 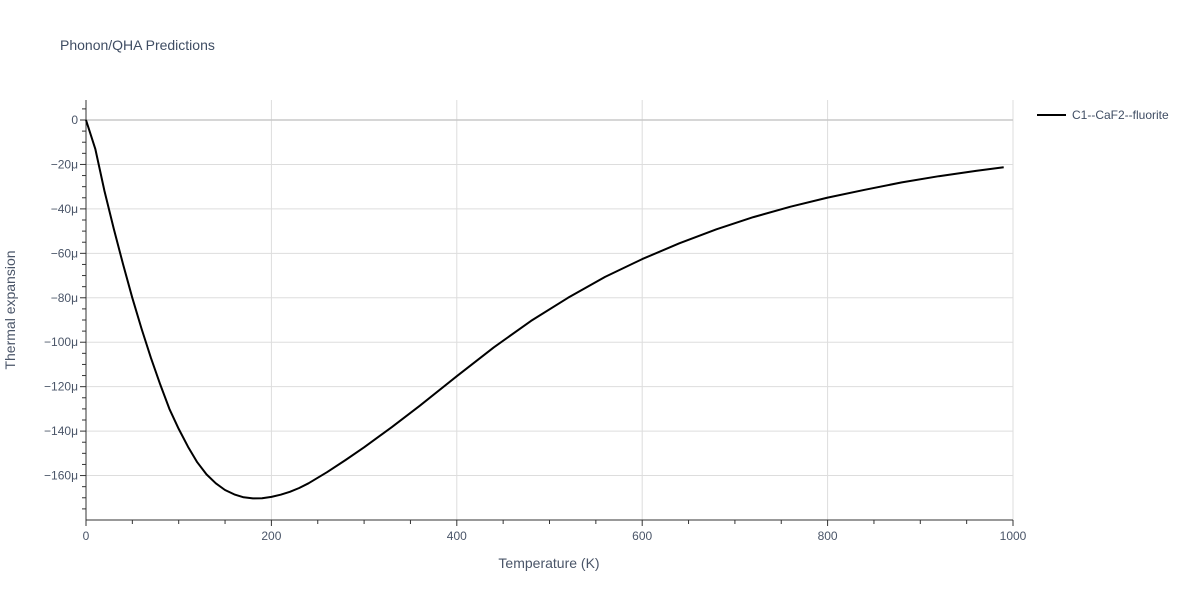 I want to click on y-tick-label: −80μ, so click(x=64, y=298).